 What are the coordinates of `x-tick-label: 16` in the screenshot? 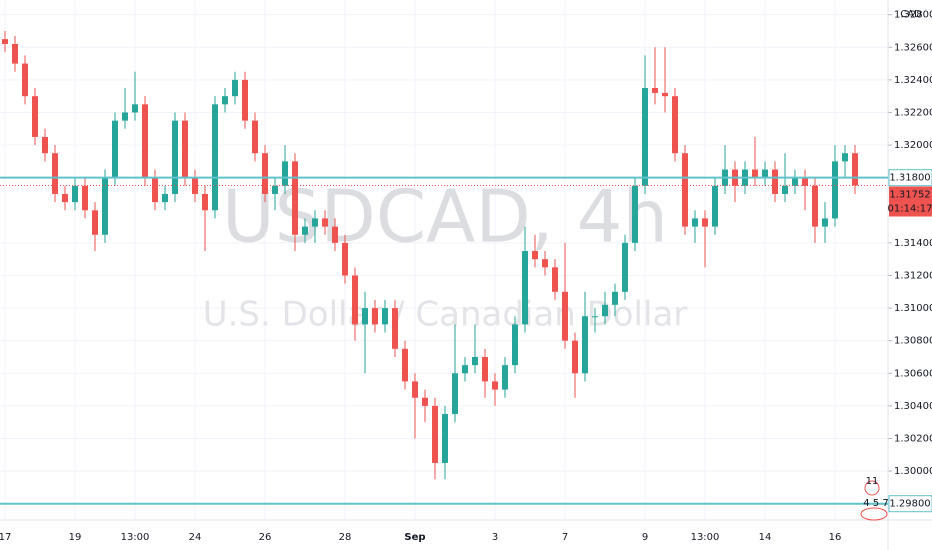 It's located at (835, 537).